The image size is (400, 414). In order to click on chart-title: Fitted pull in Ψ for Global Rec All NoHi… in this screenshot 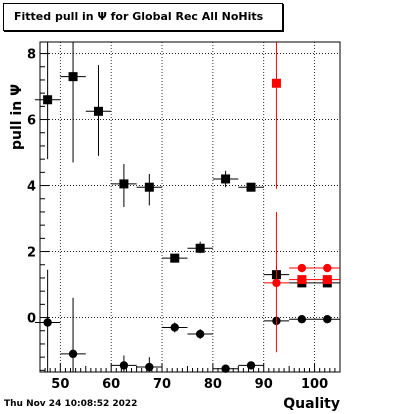, I will do `click(143, 17)`.